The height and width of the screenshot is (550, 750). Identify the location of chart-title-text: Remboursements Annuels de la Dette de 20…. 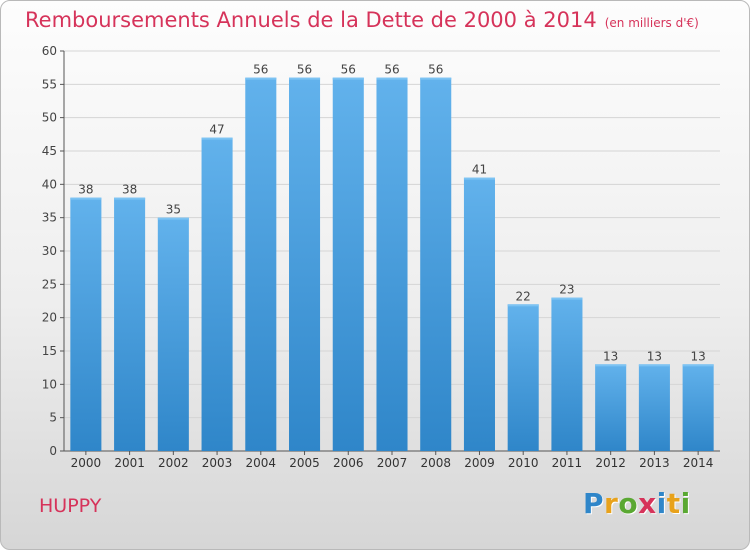
(311, 20).